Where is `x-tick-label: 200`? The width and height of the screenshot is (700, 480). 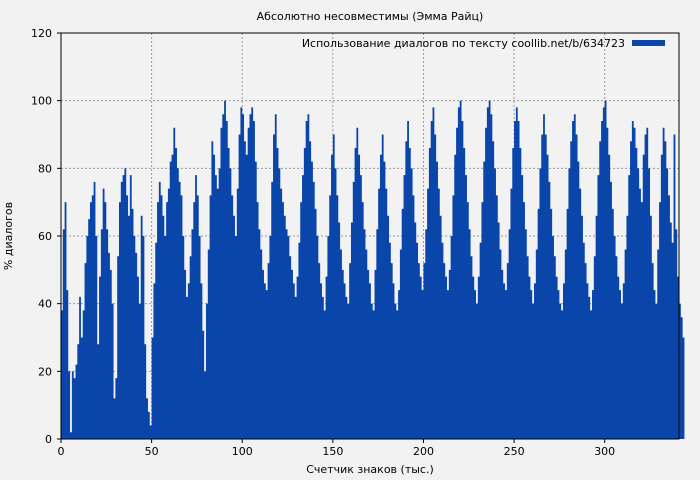
x-tick-label: 200 is located at coordinates (423, 451).